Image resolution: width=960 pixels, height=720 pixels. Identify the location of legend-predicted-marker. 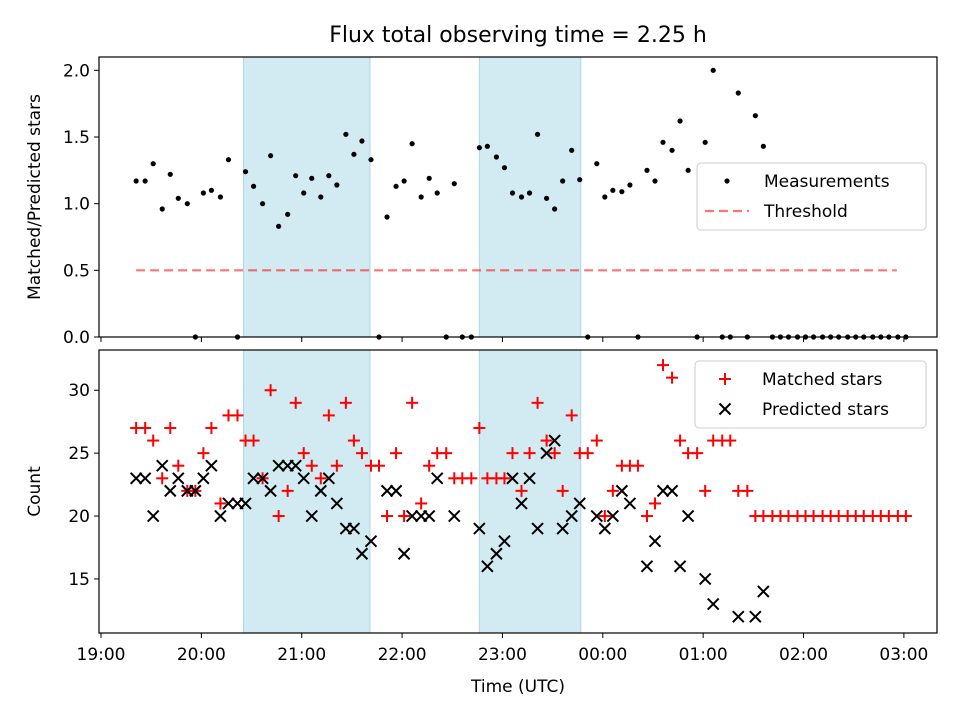
(725, 409).